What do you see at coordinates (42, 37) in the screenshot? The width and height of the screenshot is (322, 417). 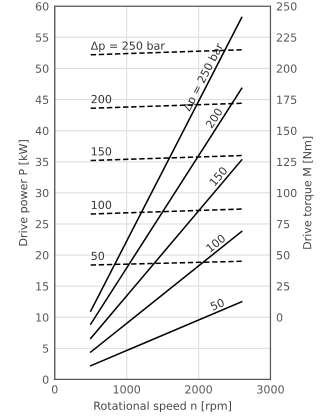 I see `y-tick-label: 55` at bounding box center [42, 37].